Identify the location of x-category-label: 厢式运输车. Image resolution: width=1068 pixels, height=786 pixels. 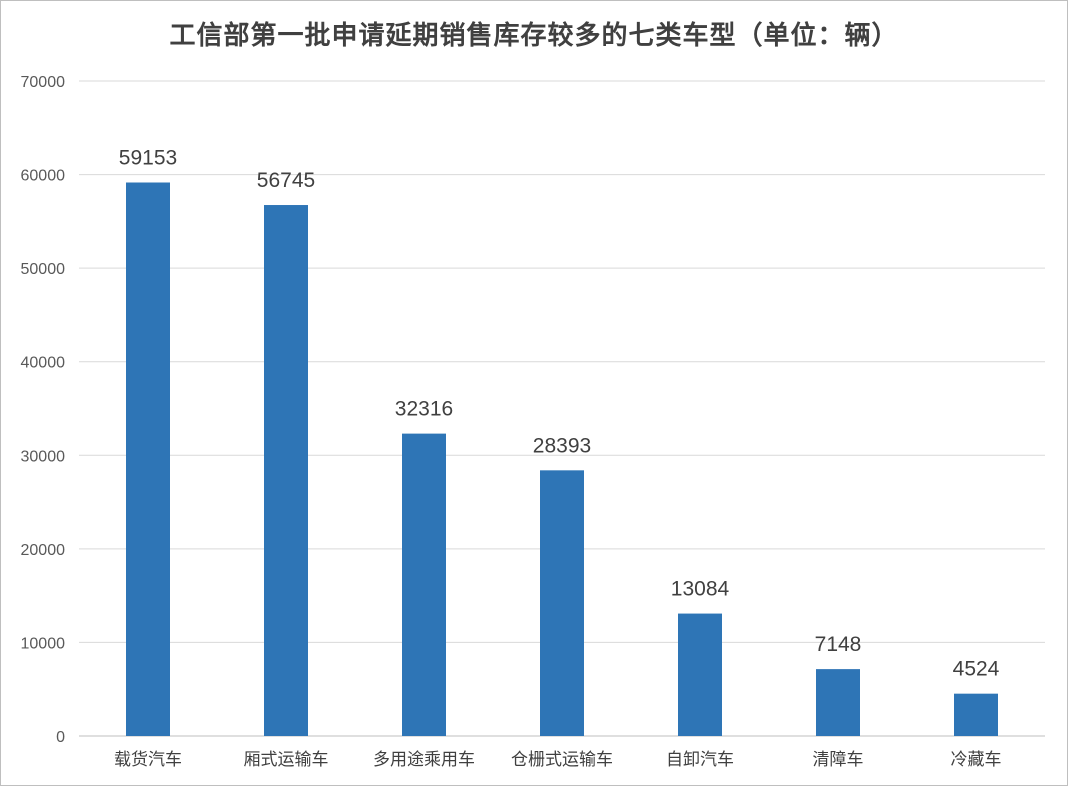
(286, 760).